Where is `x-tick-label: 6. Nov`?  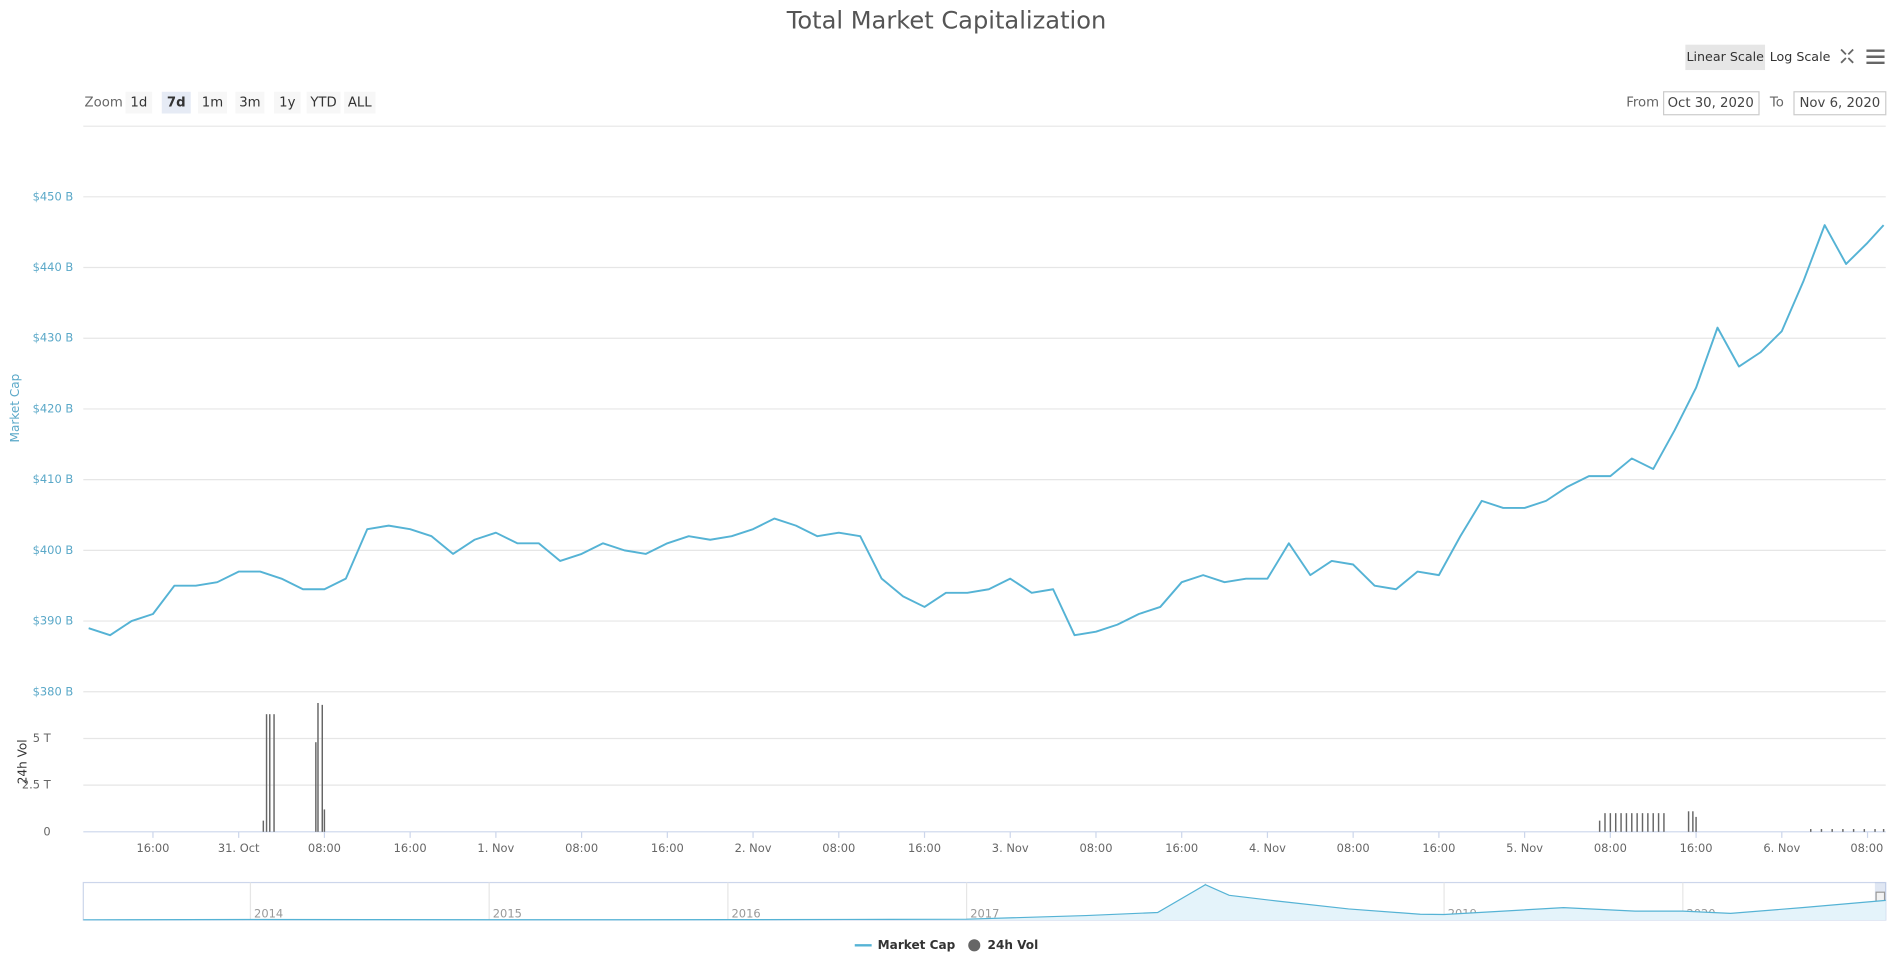
x-tick-label: 6. Nov is located at coordinates (1781, 848).